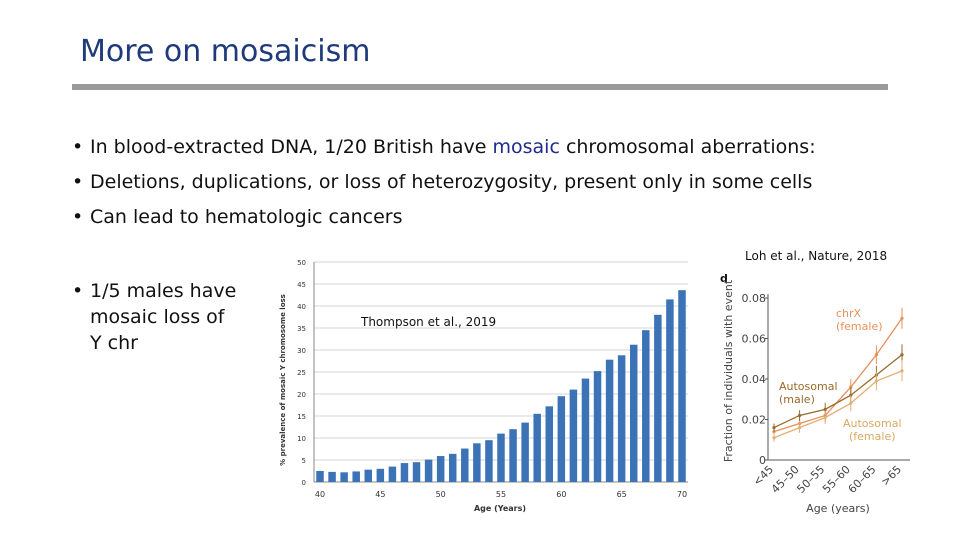 This screenshot has height=540, width=960. Describe the element at coordinates (444, 219) in the screenshot. I see `bullet-item: • Can lead to hematologic cancers` at that location.